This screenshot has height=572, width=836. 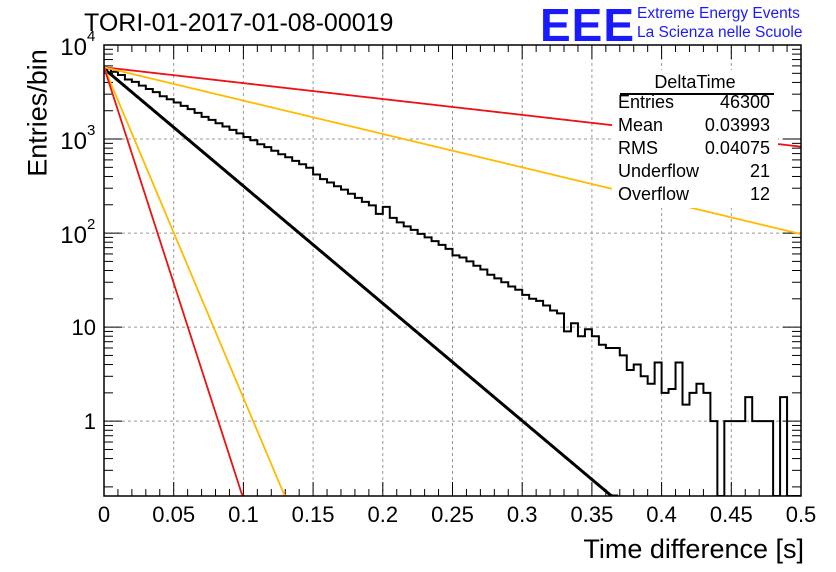 What do you see at coordinates (654, 194) in the screenshot?
I see `stats-key: Overflow` at bounding box center [654, 194].